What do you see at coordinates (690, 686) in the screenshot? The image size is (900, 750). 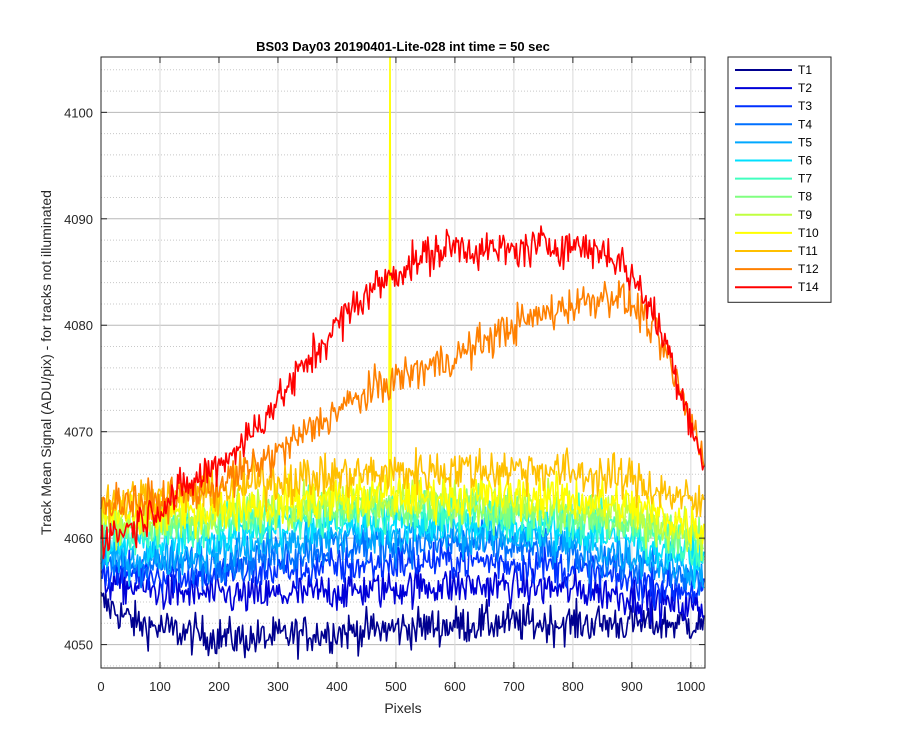 I see `x-tick-label: 1000` at bounding box center [690, 686].